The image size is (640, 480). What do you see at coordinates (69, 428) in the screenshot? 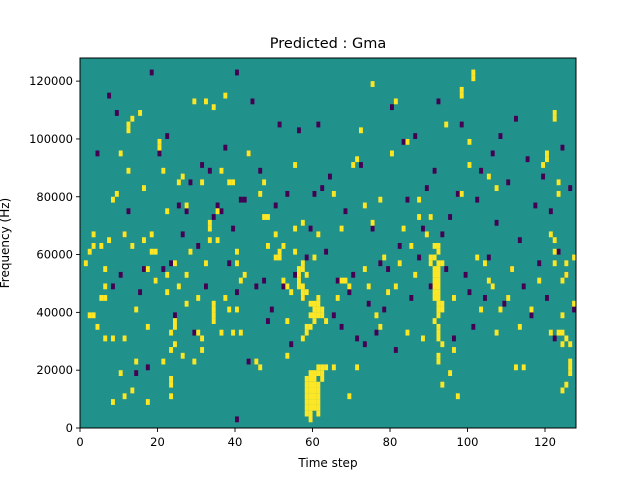
I see `y-tick-label: 0` at bounding box center [69, 428].